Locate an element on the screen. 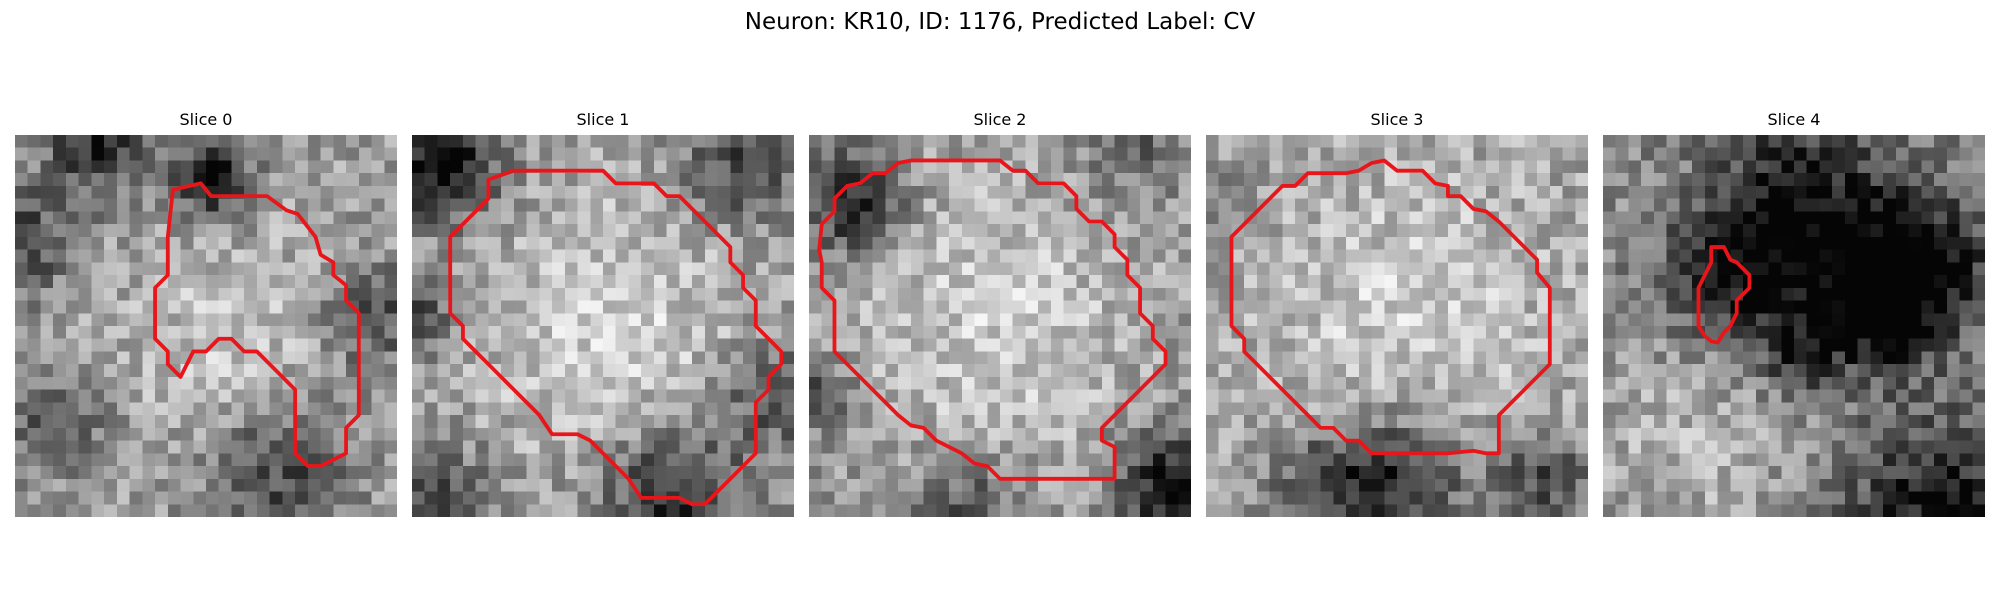  slice-panel-0: Slice 0 is located at coordinates (206, 312).